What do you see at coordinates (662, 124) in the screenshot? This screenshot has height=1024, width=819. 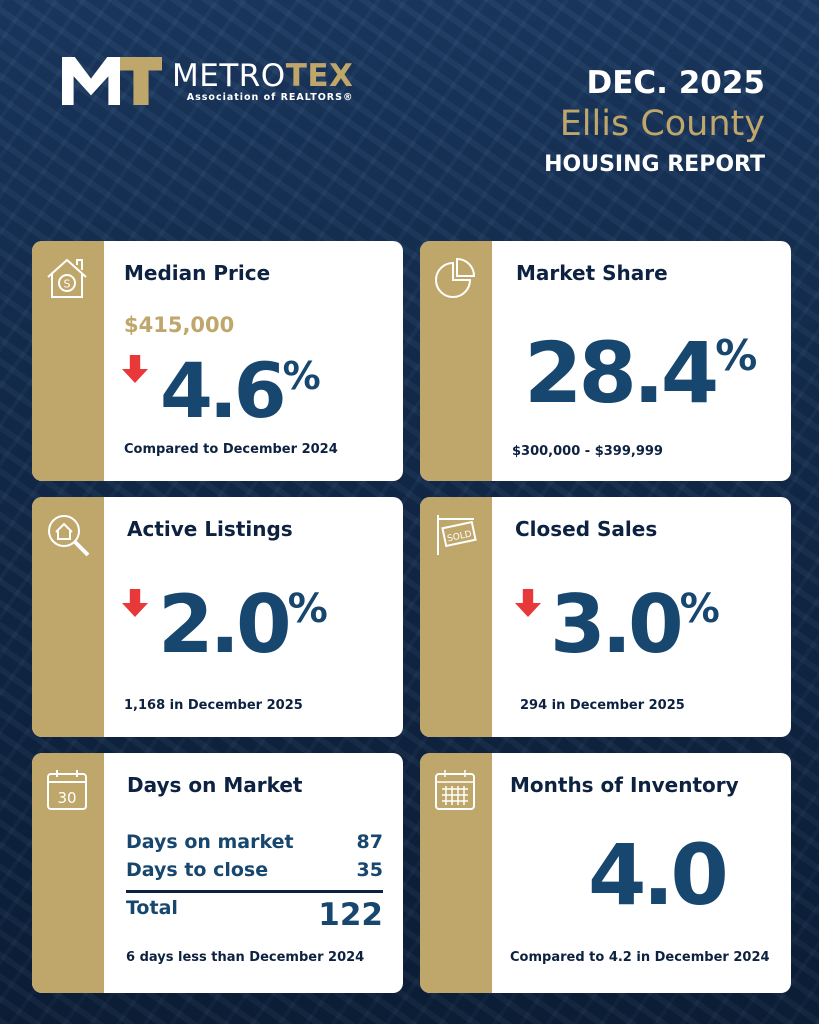 I see `county-name: Ellis County` at bounding box center [662, 124].